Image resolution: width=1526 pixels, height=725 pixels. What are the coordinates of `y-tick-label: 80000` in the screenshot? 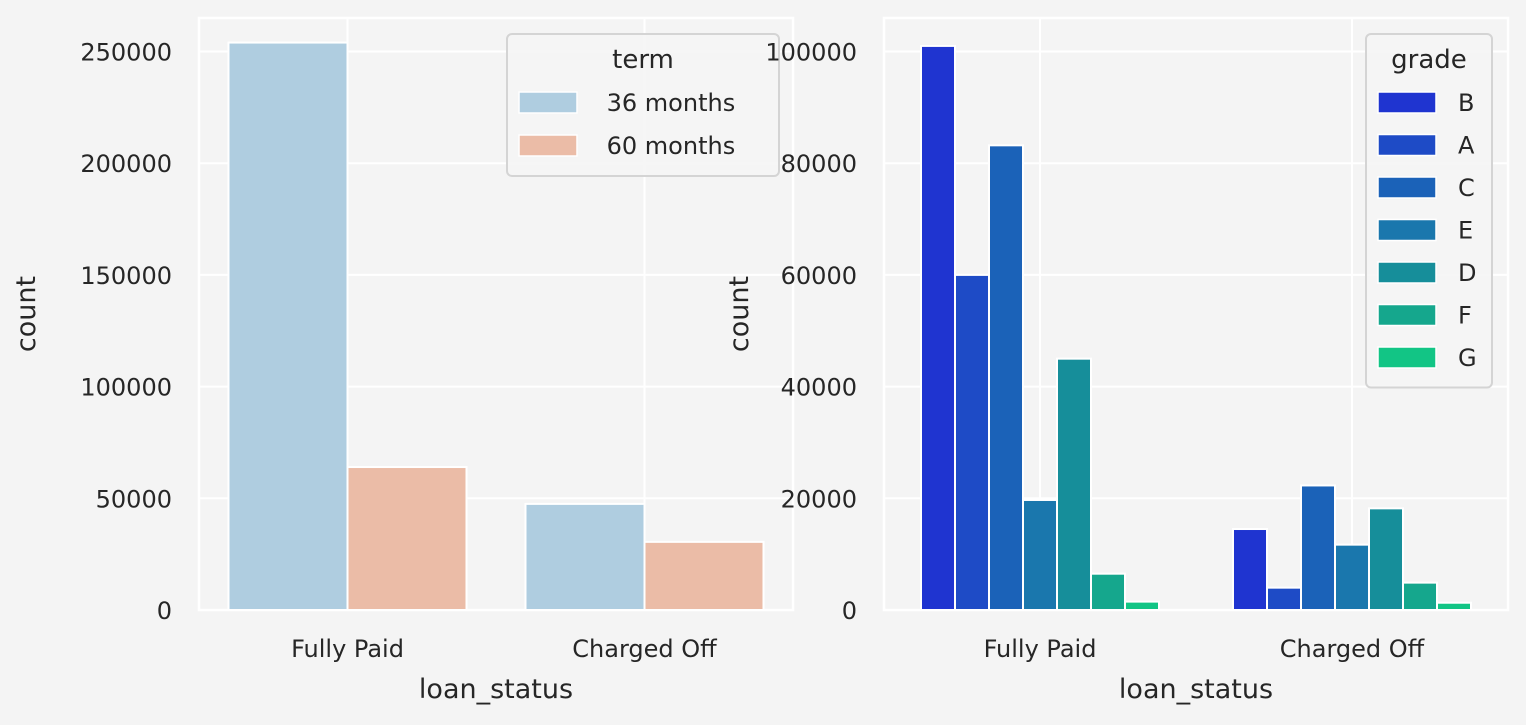 It's located at (819, 164).